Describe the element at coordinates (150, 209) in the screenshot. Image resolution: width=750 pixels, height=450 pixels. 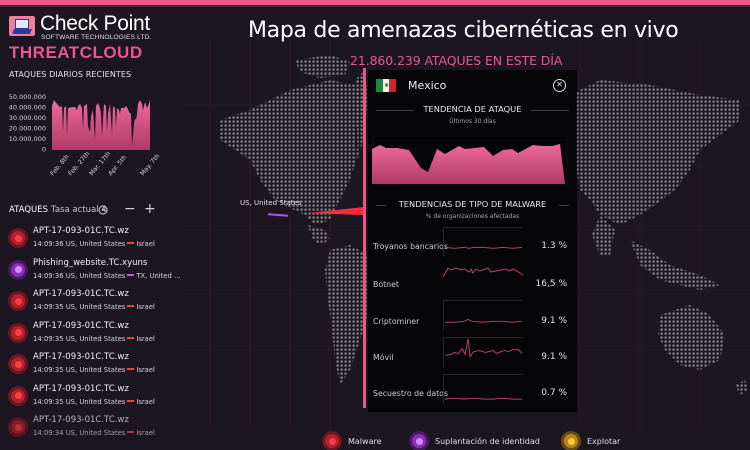
I see `increase-rate-button: +` at that location.